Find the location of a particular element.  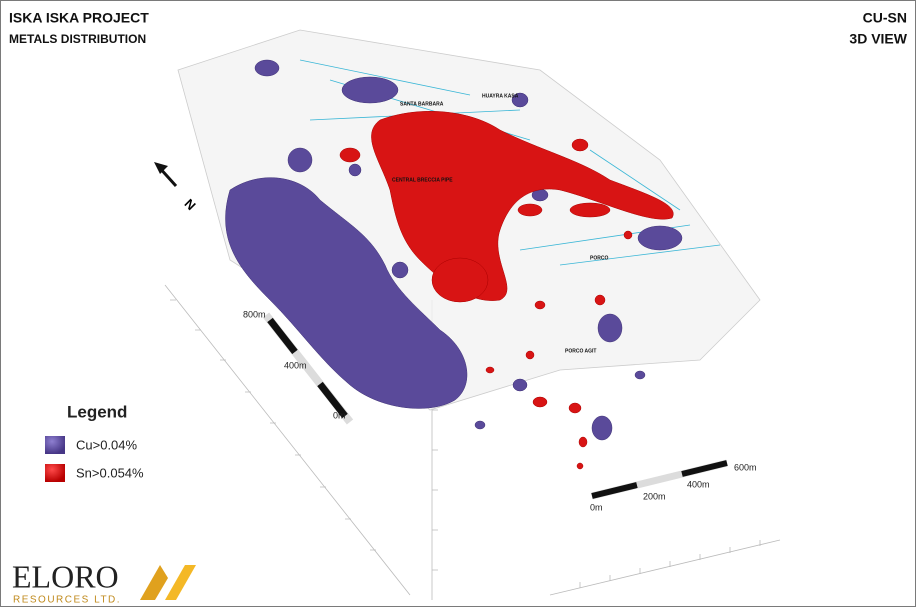

place-label: PORCO AGIT is located at coordinates (580, 351).